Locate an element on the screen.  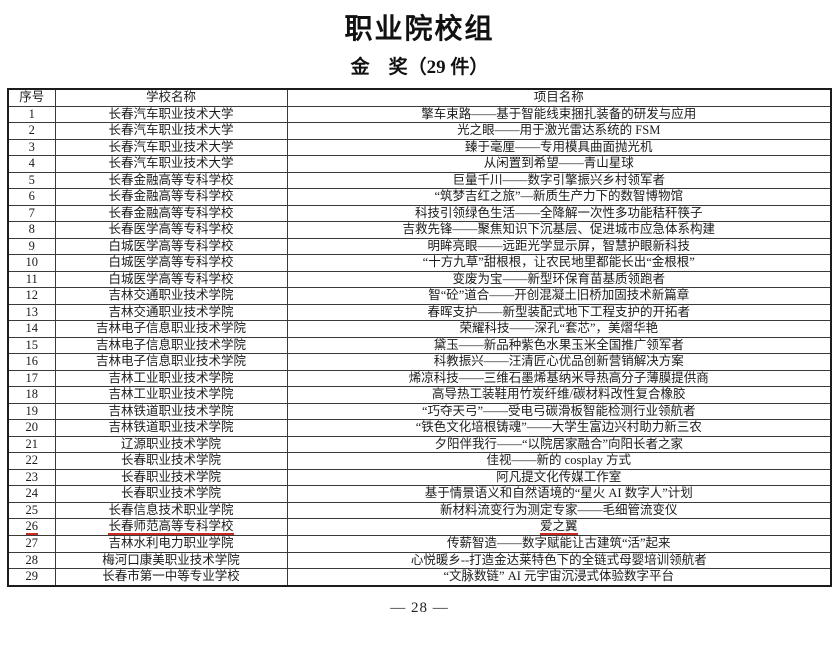
school-name-cell: 吉林电子信息职业技术学院 is located at coordinates (171, 362).